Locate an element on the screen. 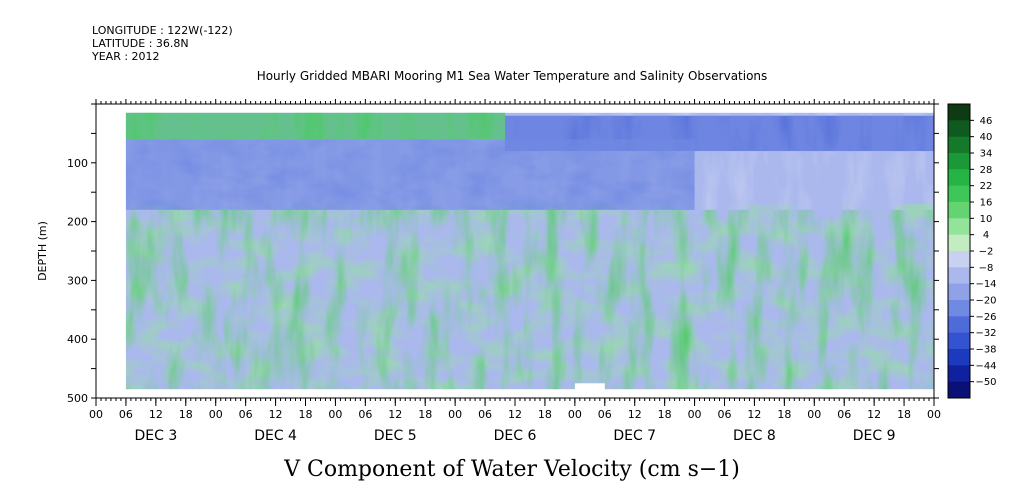 This screenshot has height=504, width=1009. colorbar-label: 10 is located at coordinates (986, 219).